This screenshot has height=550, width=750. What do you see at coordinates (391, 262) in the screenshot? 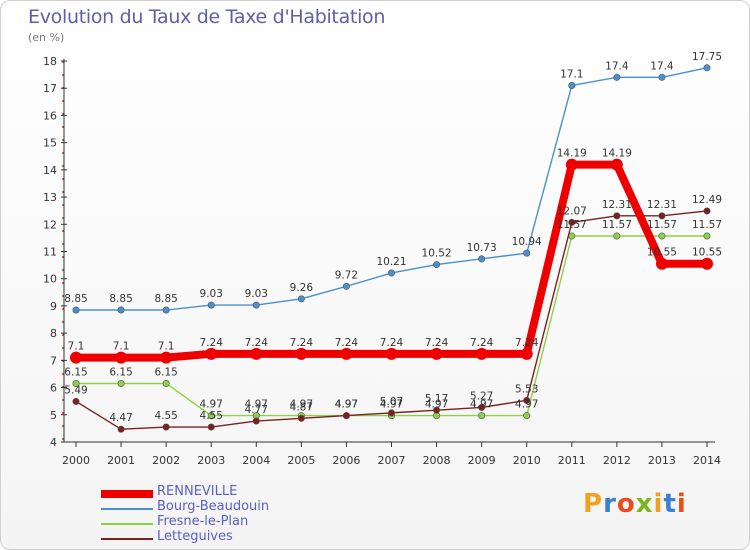
I see `data-label-bourg-beaudouin: 10.21` at bounding box center [391, 262].